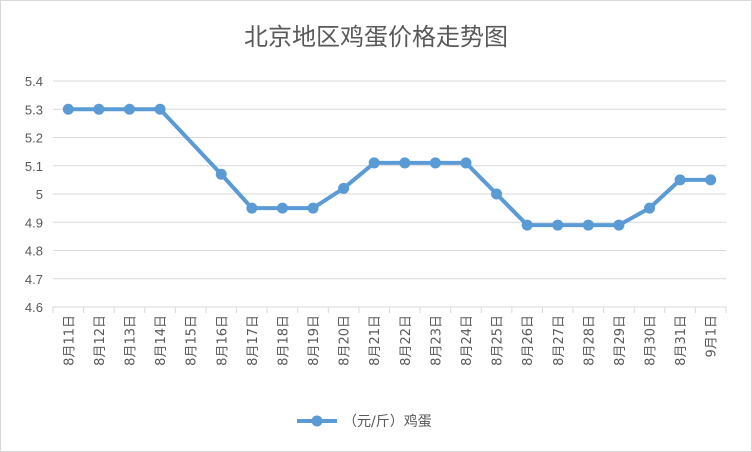 The height and width of the screenshot is (452, 752). Describe the element at coordinates (387, 421) in the screenshot. I see `legend-label: （元/斤）鸡蛋` at that location.